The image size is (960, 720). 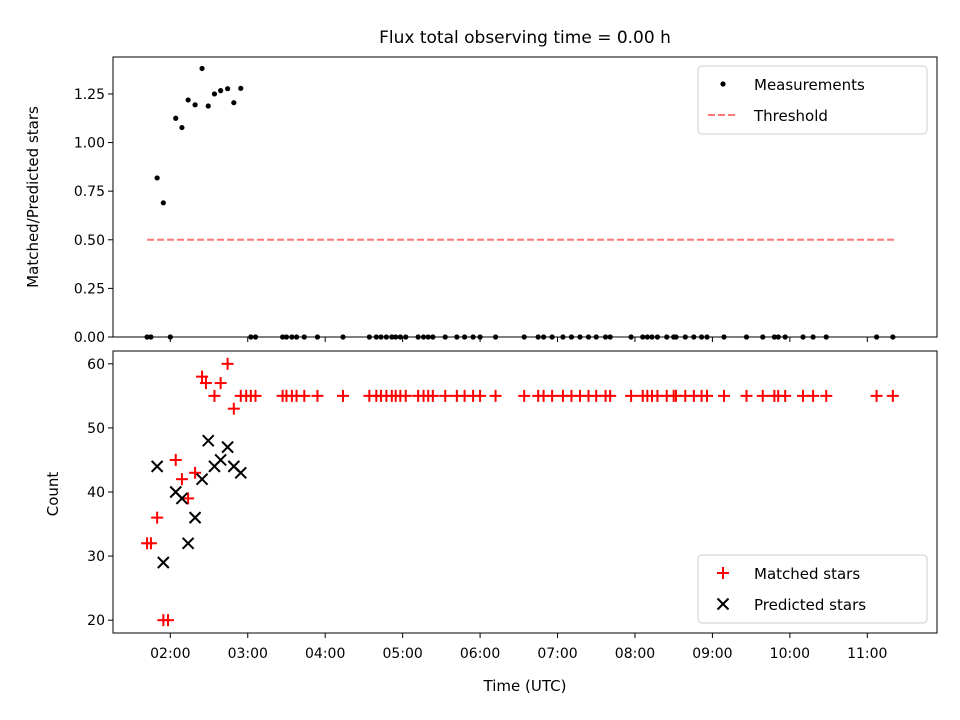 I want to click on top-dot-point-5-shape, so click(x=176, y=118).